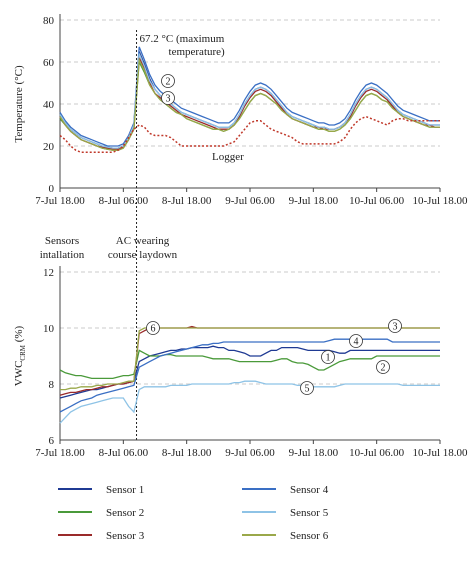 This screenshot has width=474, height=561. What do you see at coordinates (441, 453) in the screenshot?
I see `vwc-xtick-label: 10-Jul 18.00` at bounding box center [441, 453].